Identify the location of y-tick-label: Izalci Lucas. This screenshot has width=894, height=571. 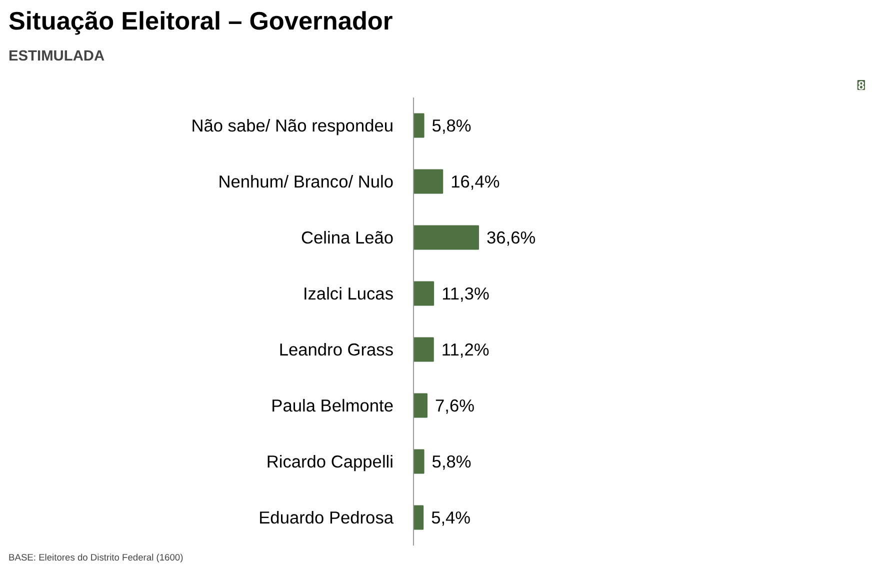
(348, 294).